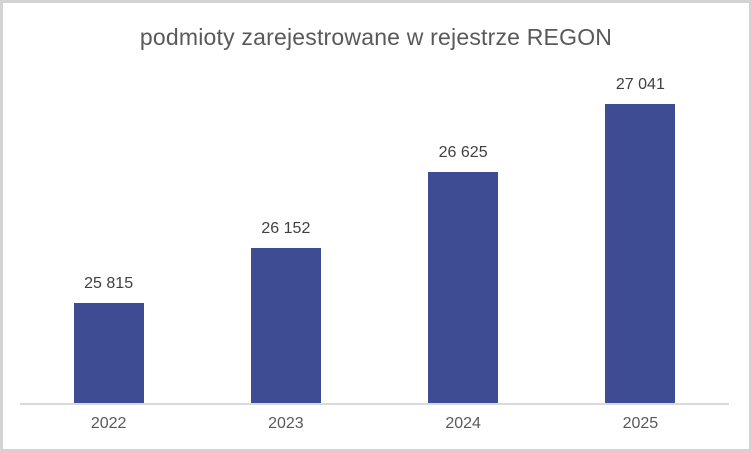  What do you see at coordinates (108, 353) in the screenshot?
I see `bar-2022` at bounding box center [108, 353].